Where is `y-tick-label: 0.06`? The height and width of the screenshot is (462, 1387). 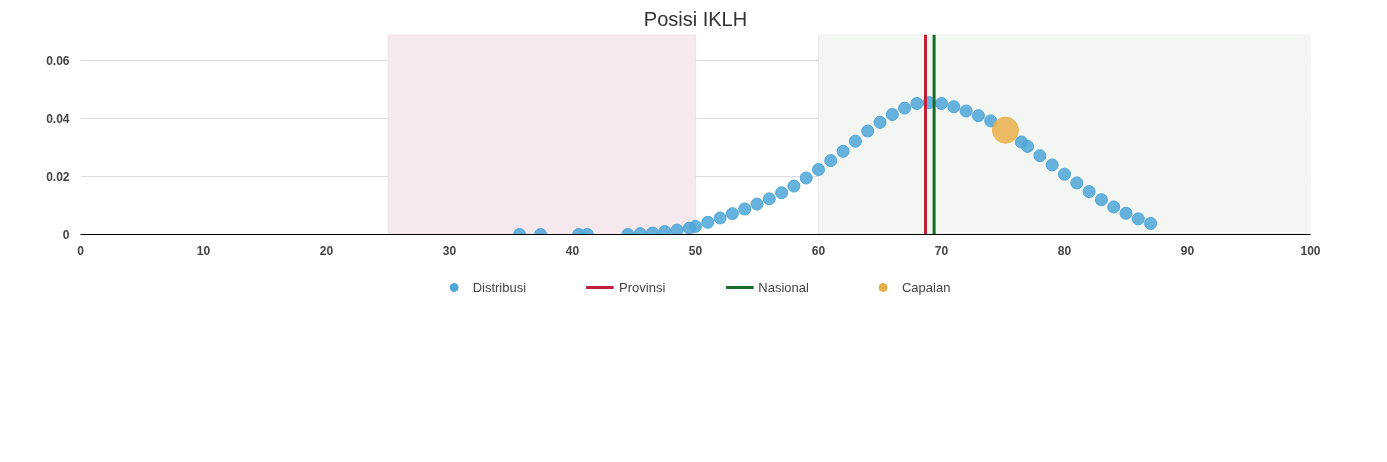
y-tick-label: 0.06 is located at coordinates (58, 61).